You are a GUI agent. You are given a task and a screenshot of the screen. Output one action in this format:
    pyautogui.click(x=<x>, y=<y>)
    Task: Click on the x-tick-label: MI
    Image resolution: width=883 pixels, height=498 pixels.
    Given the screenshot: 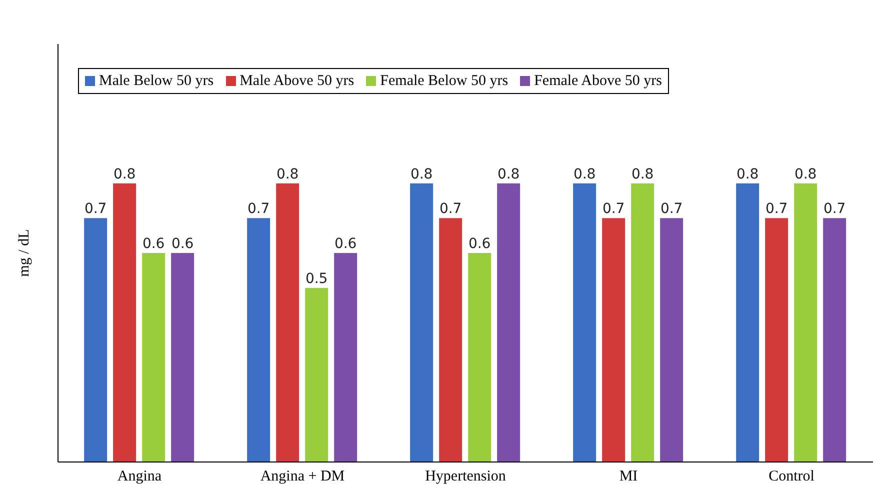 What is the action you would take?
    pyautogui.click(x=628, y=476)
    